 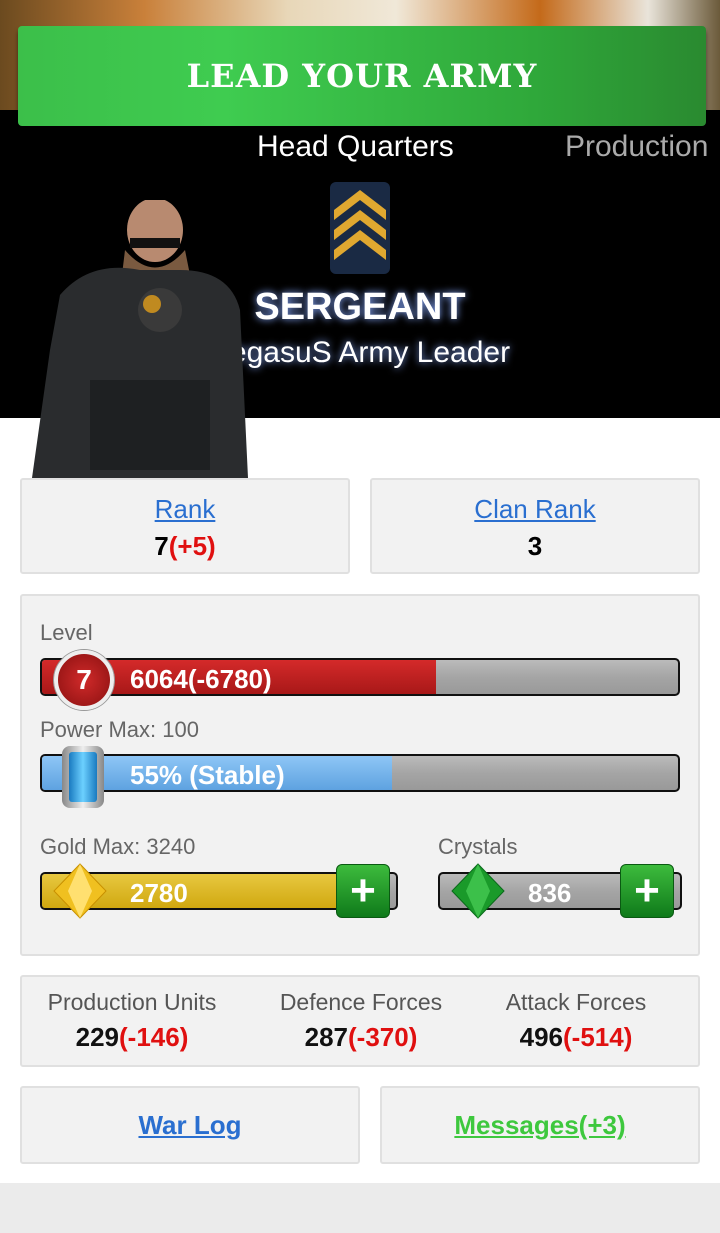 What do you see at coordinates (97, 1037) in the screenshot?
I see `stat-value: 229` at bounding box center [97, 1037].